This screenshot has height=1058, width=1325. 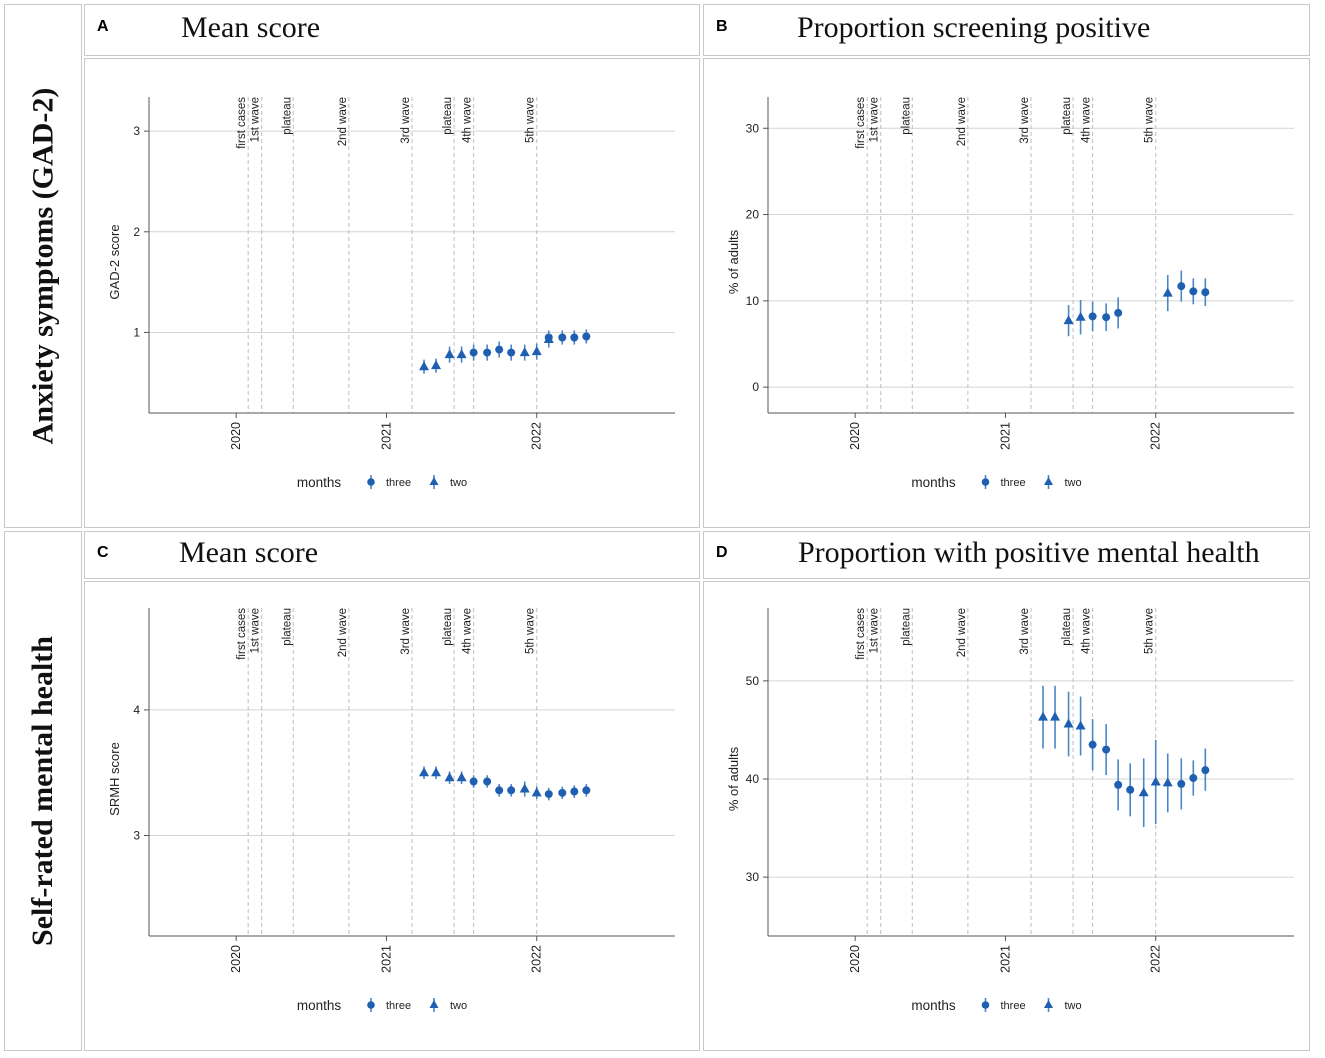 I want to click on row-label-box-anxiety: Anxiety symptoms (GAD-2), so click(x=43, y=266).